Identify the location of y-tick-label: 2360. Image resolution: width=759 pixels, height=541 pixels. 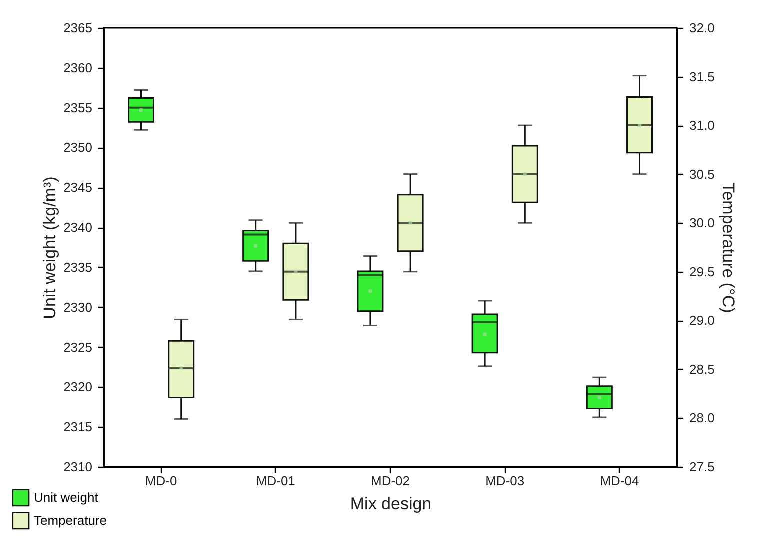
(78, 68).